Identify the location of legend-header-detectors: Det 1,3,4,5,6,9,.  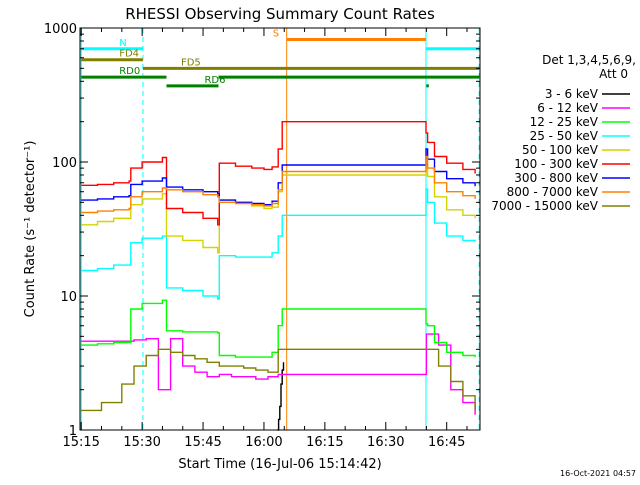
(589, 60).